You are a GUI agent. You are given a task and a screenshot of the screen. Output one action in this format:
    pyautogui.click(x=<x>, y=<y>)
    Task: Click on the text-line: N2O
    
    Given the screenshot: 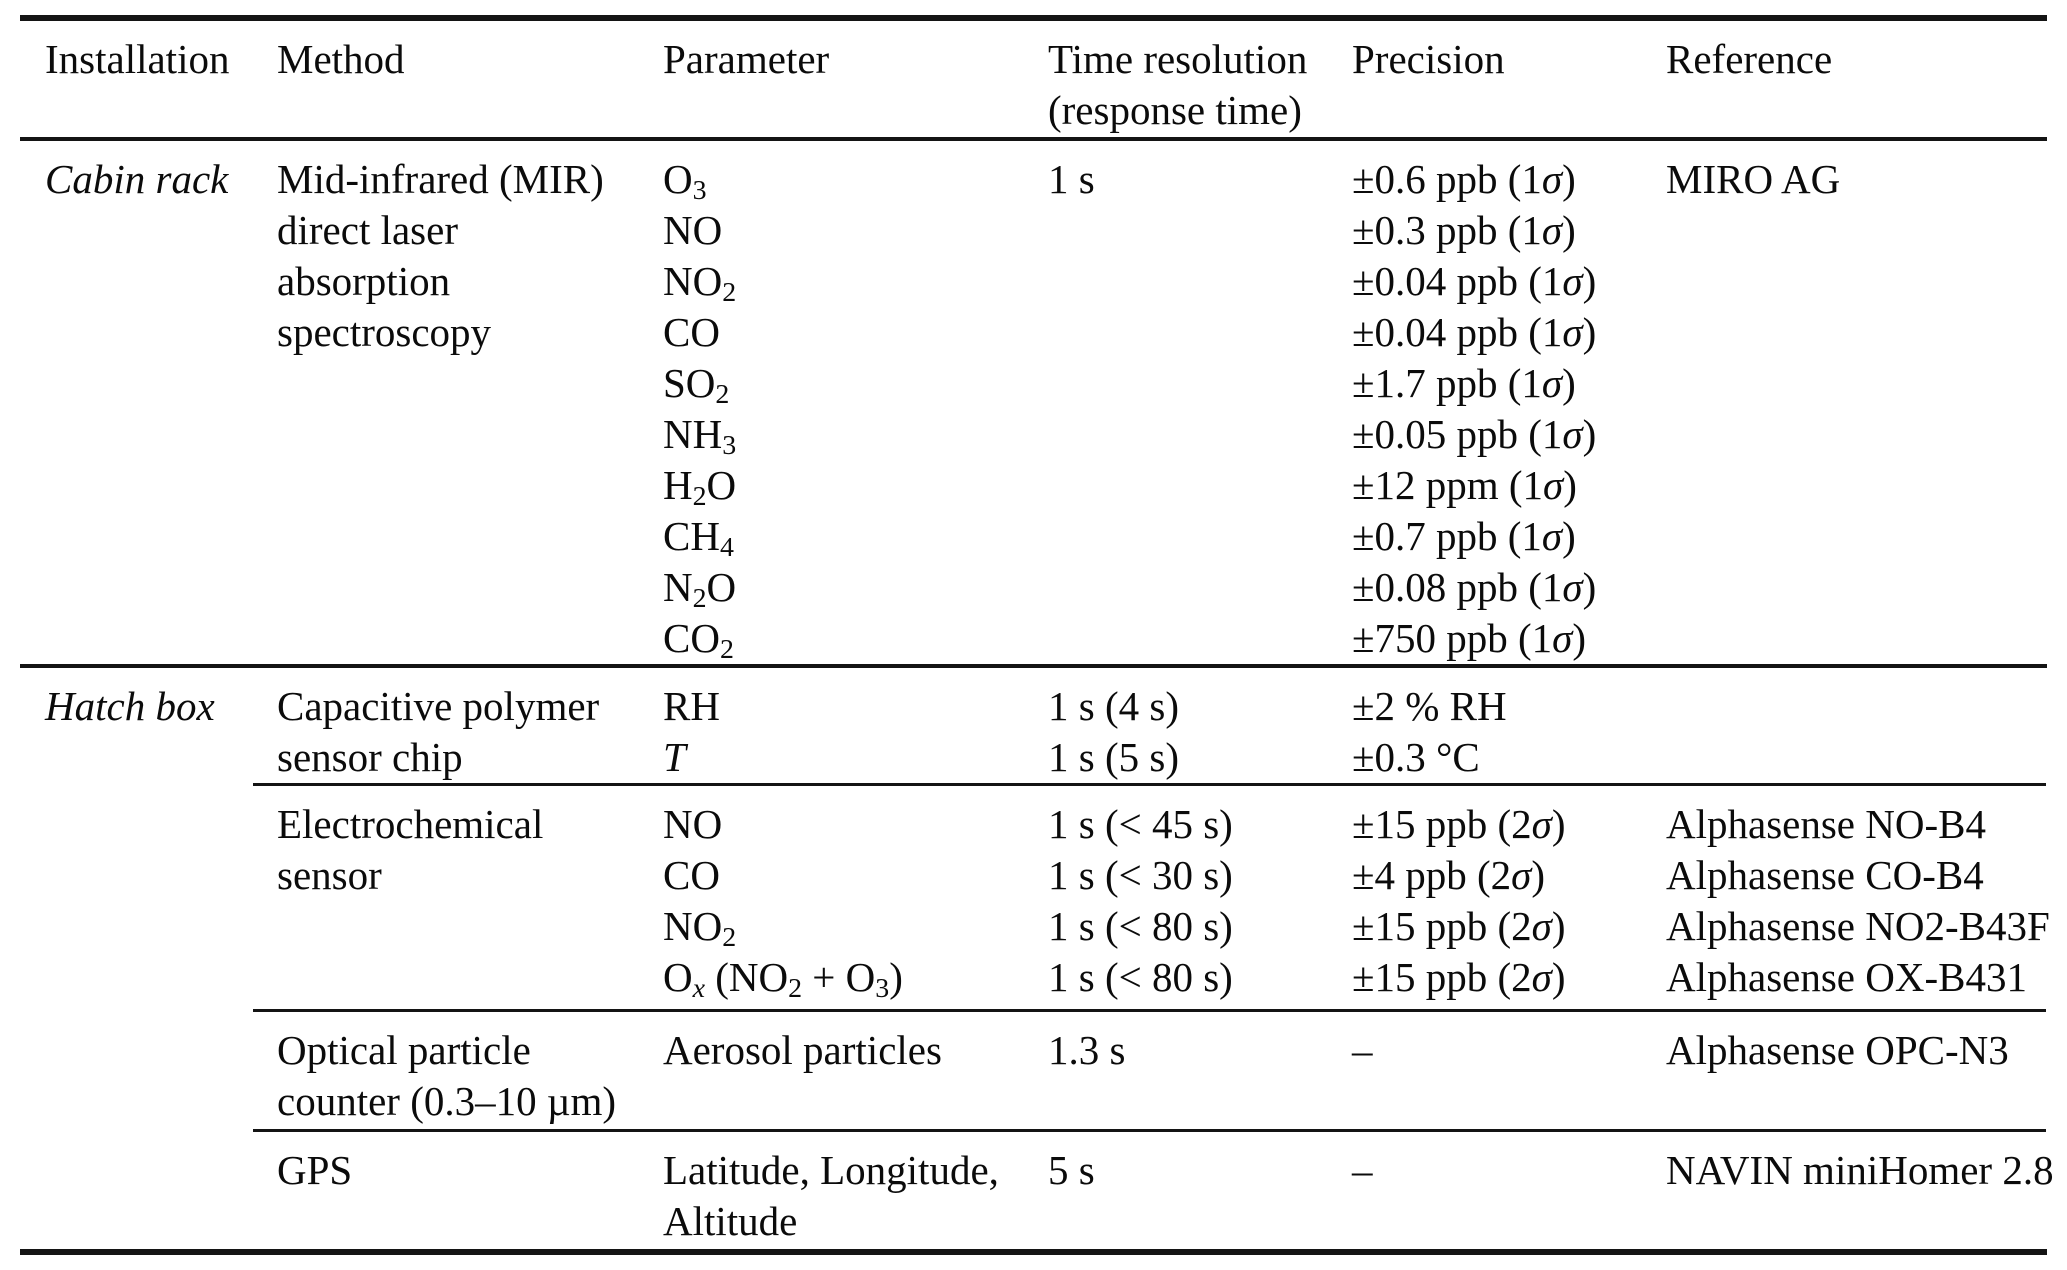 What is the action you would take?
    pyautogui.click(x=700, y=589)
    